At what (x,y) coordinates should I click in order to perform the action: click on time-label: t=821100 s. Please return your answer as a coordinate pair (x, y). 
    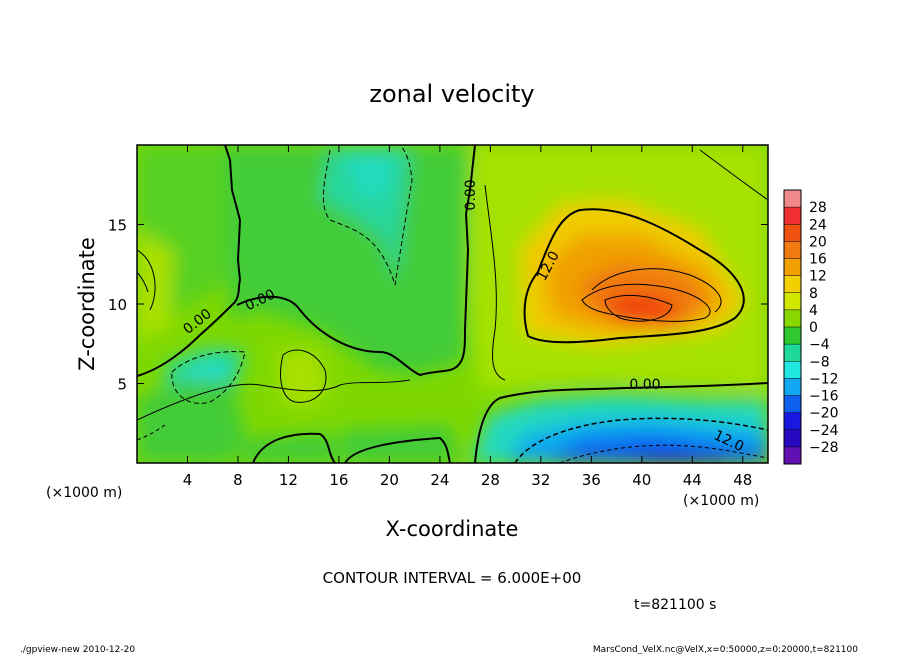
    Looking at the image, I should click on (675, 605).